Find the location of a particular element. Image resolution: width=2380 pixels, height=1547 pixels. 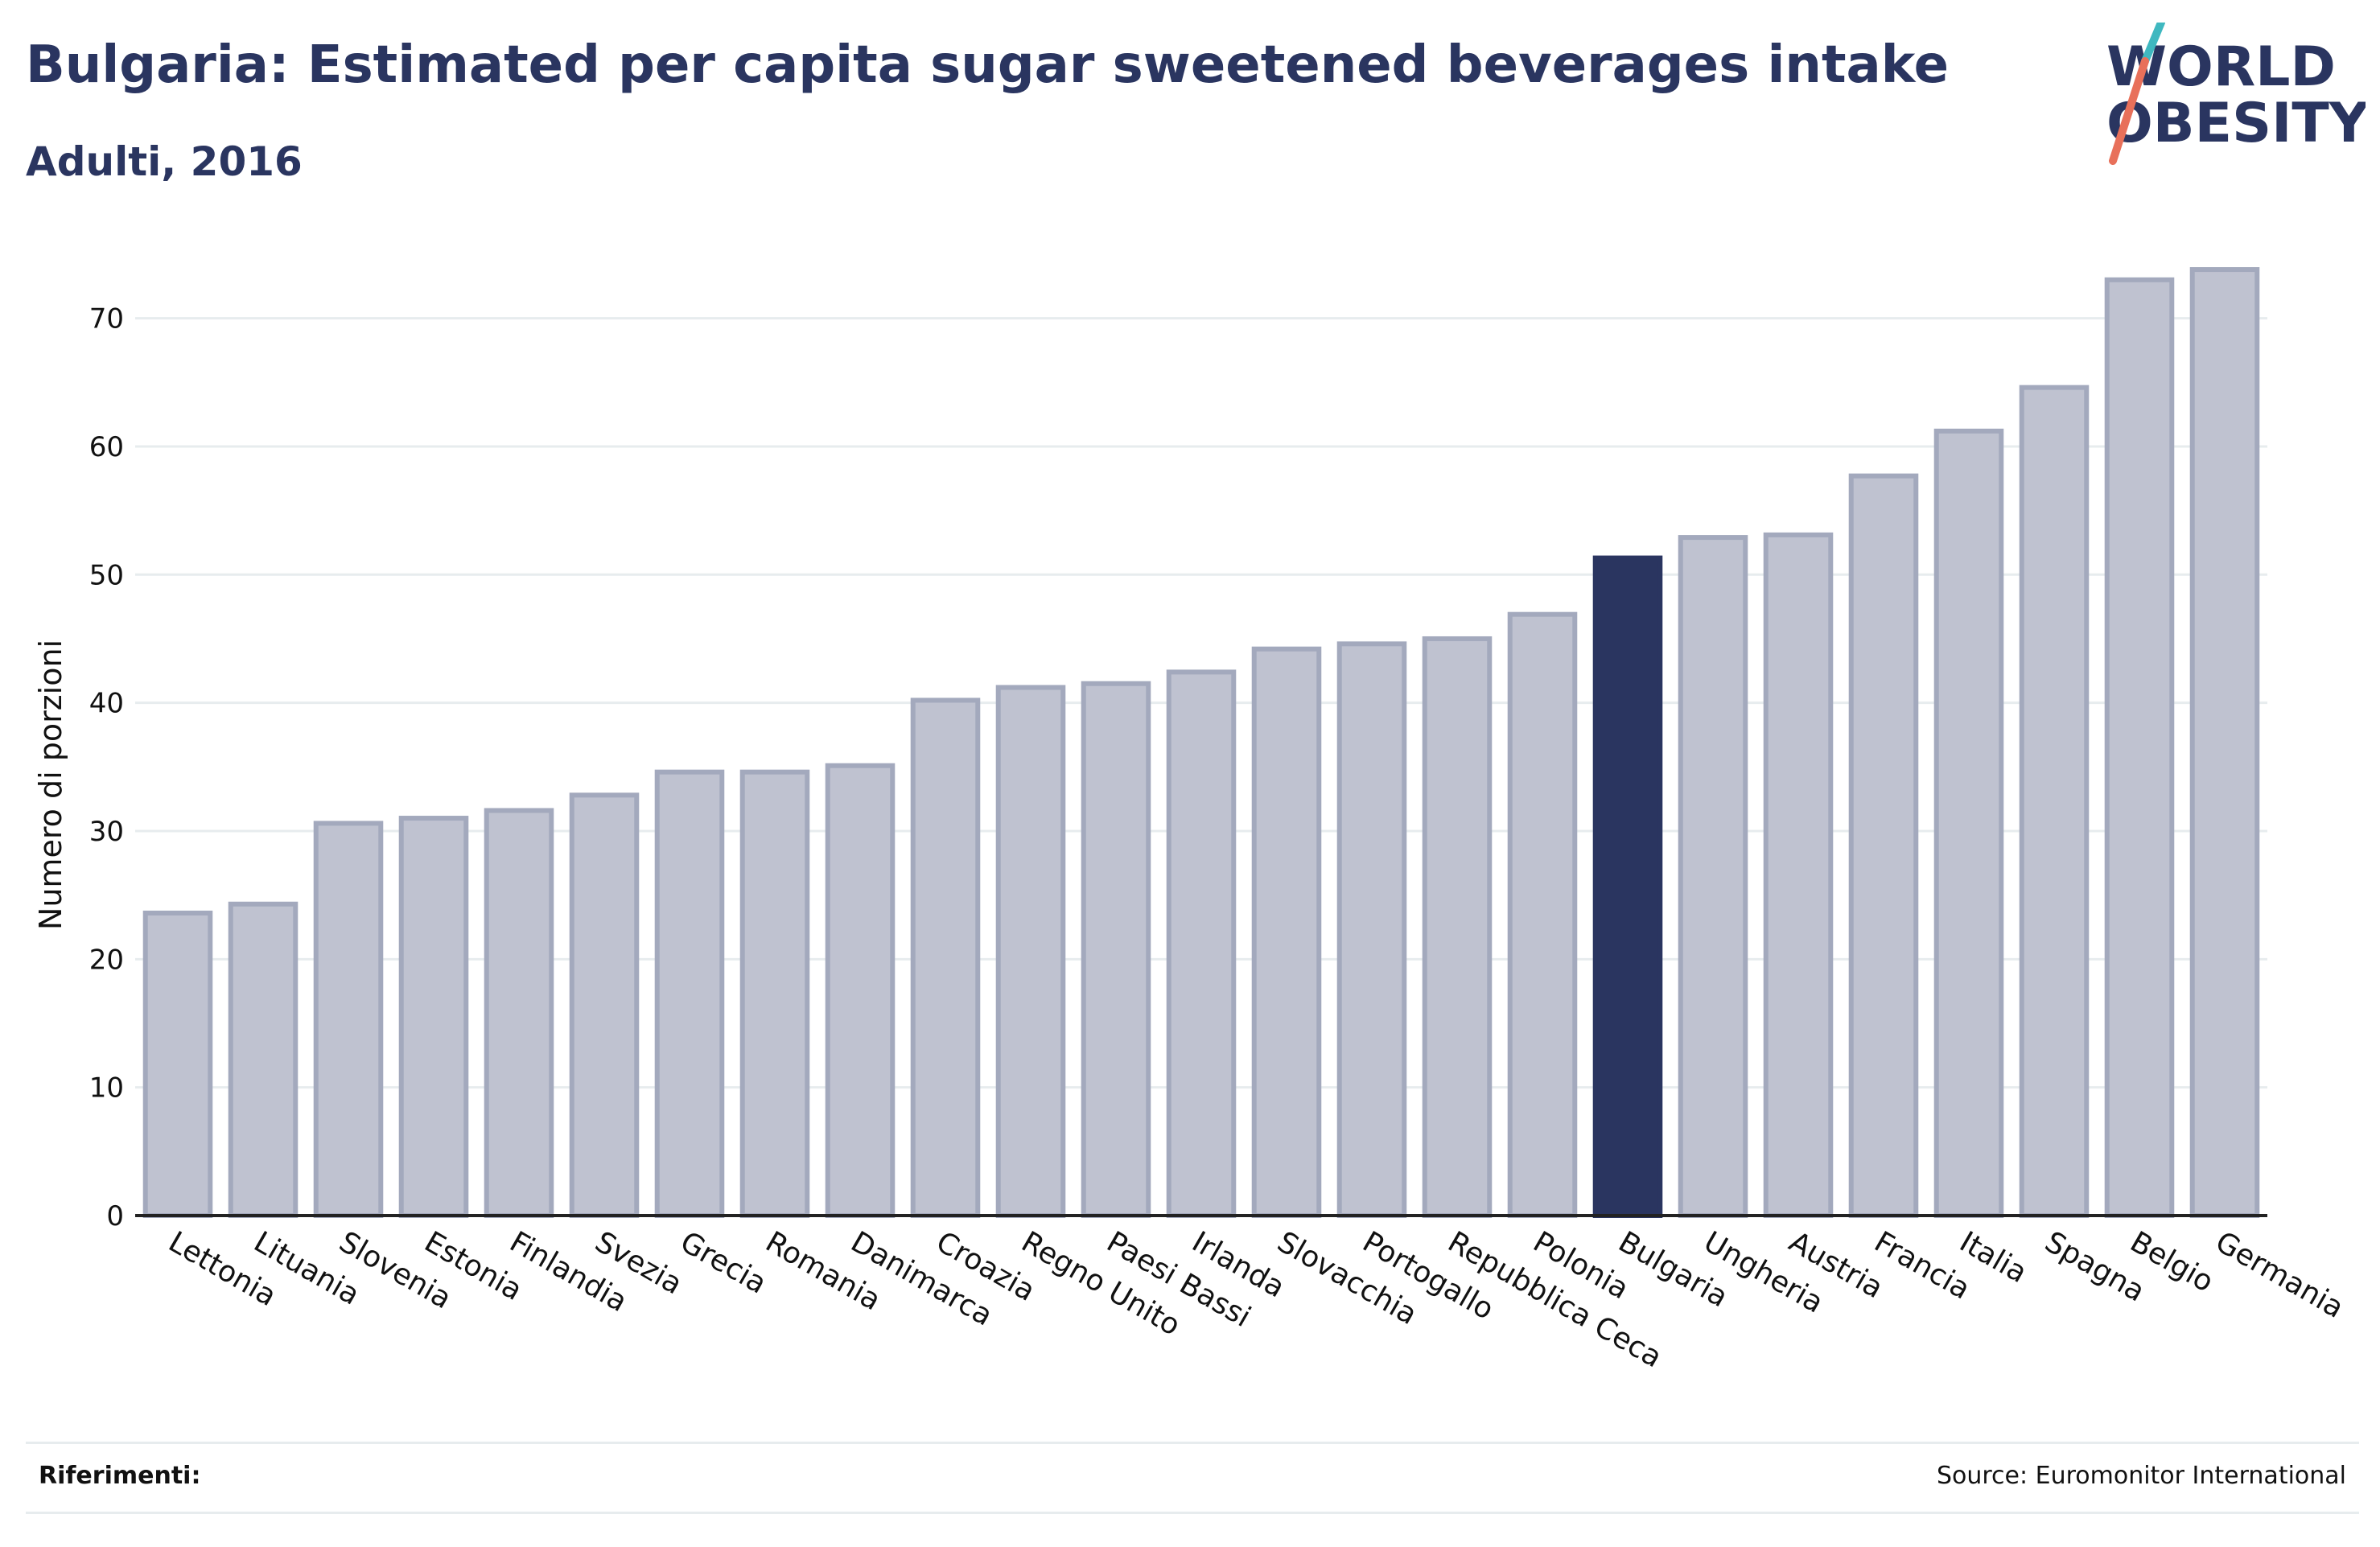

chart-subtitle: Adulti, 2016 is located at coordinates (165, 162).